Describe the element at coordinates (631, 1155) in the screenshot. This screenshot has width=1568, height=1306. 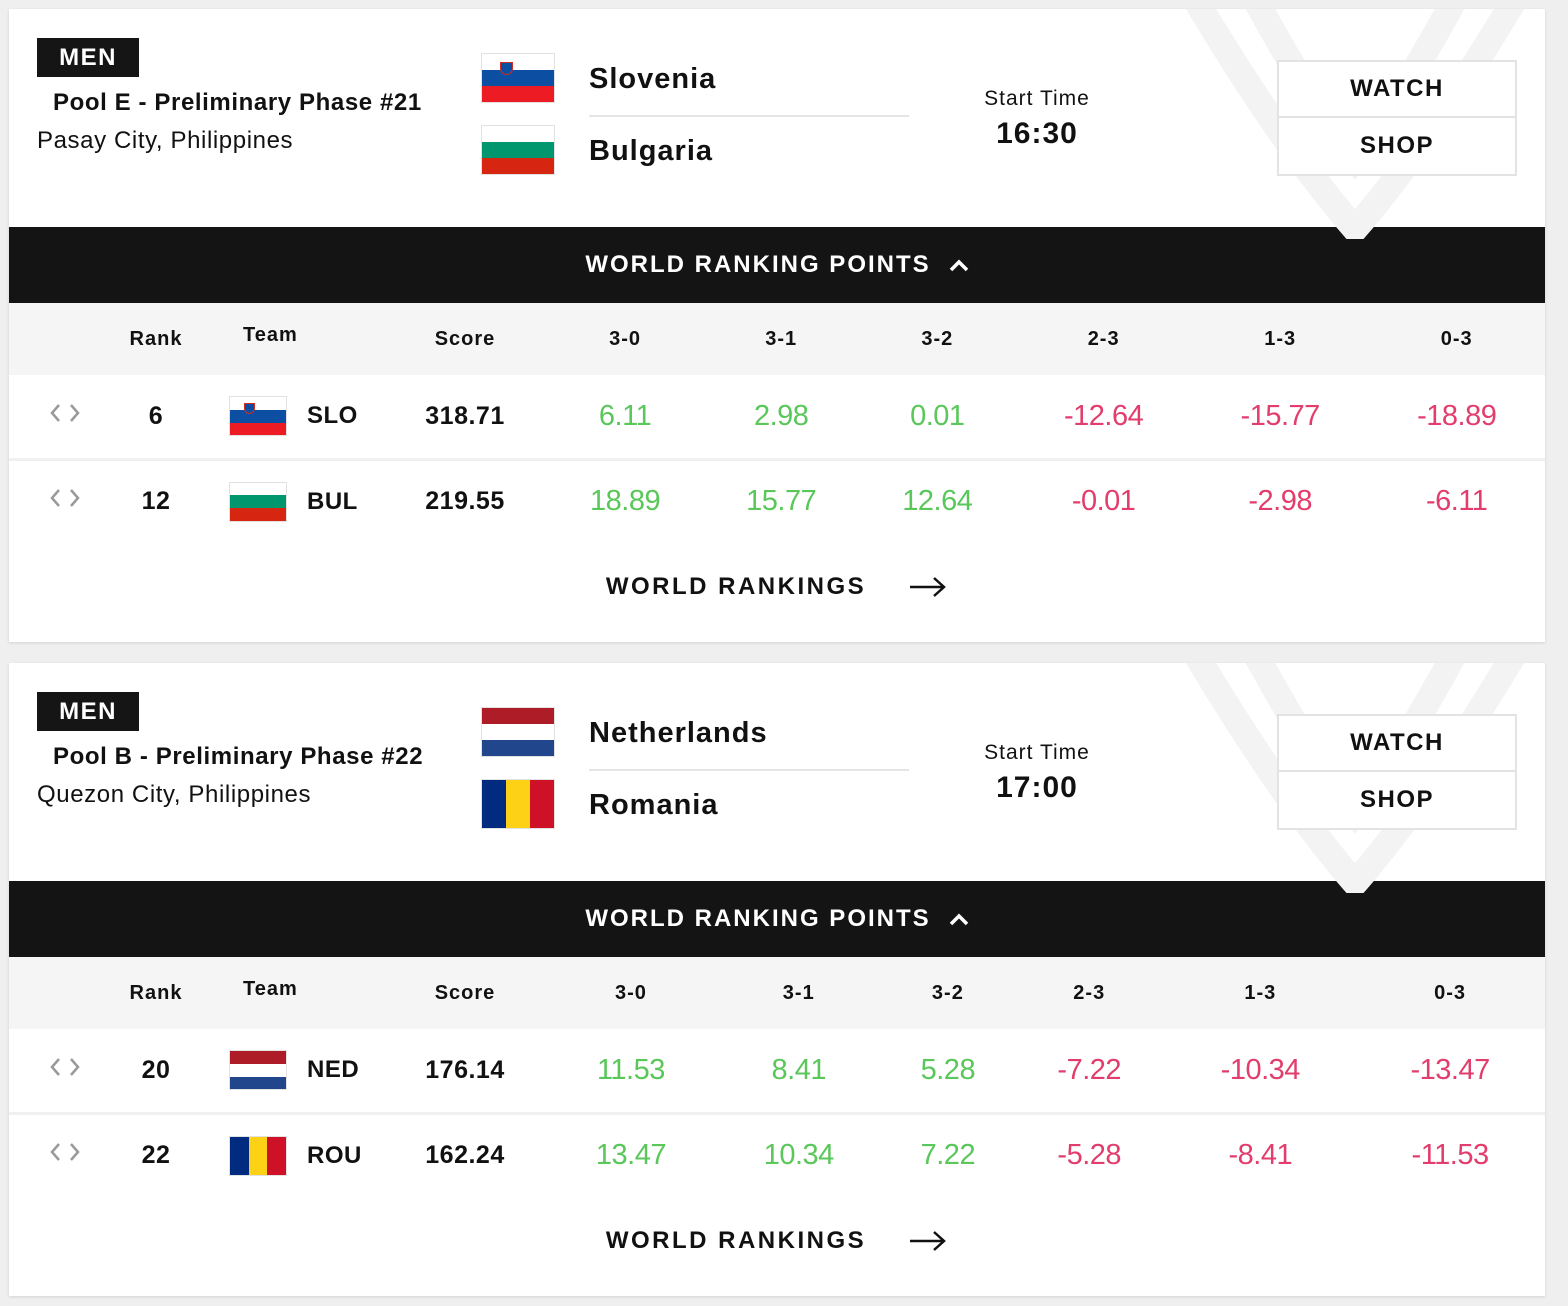
I see `points-3-0: 13.47` at that location.